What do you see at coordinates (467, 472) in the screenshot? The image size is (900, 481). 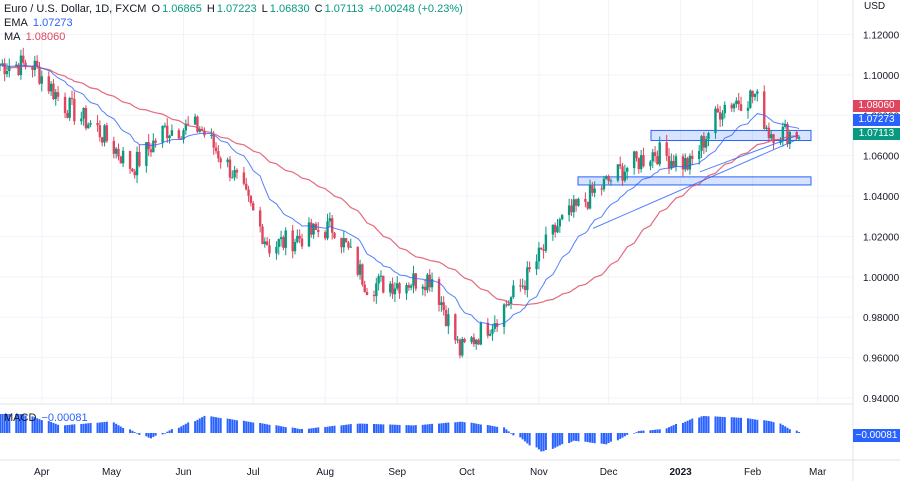 I see `x-tick-label: Oct` at bounding box center [467, 472].